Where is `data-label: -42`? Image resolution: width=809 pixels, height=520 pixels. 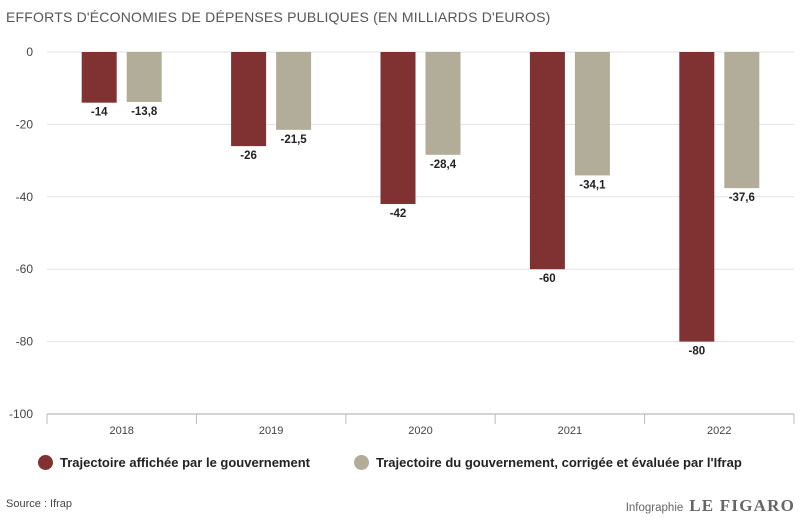 data-label: -42 is located at coordinates (398, 214).